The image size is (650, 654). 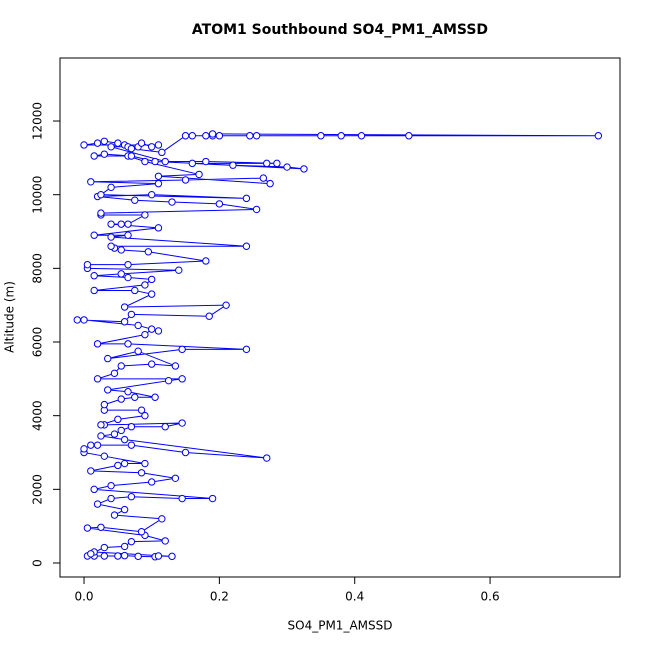 I want to click on y-tick-label: 12000, so click(x=38, y=121).